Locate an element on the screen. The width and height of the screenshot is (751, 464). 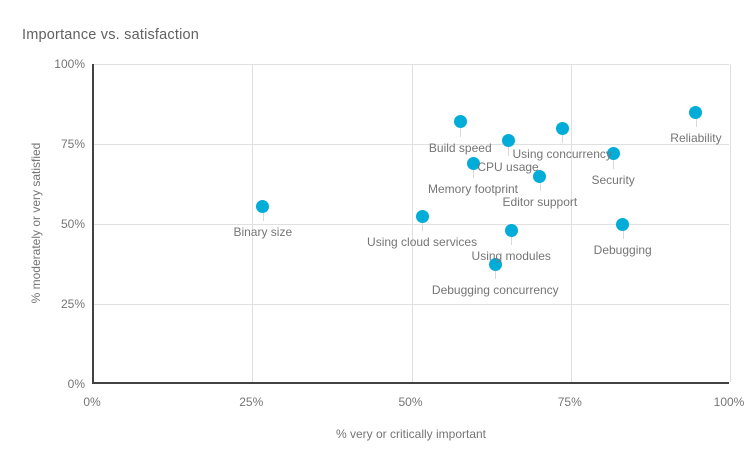
chart-title: Importance vs. satisfaction is located at coordinates (111, 35).